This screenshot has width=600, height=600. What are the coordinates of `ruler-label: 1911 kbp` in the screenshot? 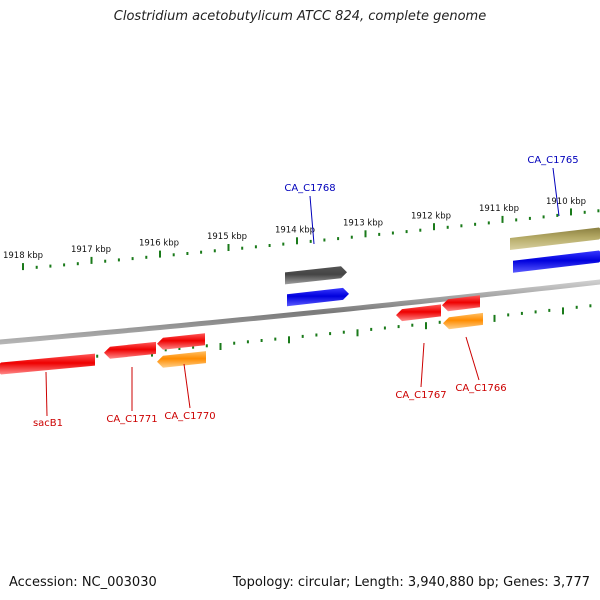 It's located at (499, 209).